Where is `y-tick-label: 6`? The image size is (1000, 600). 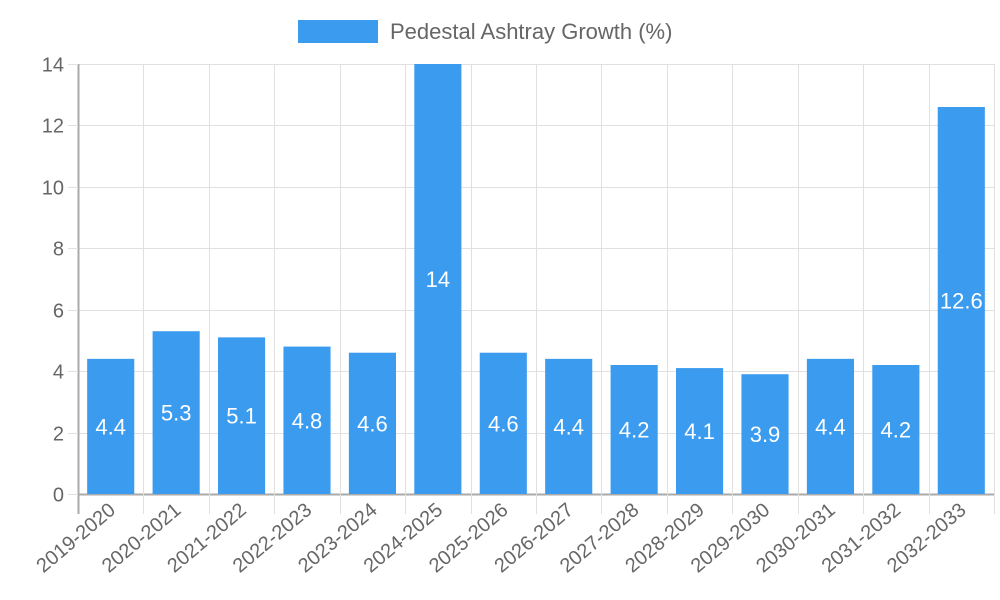 y-tick-label: 6 is located at coordinates (58, 312).